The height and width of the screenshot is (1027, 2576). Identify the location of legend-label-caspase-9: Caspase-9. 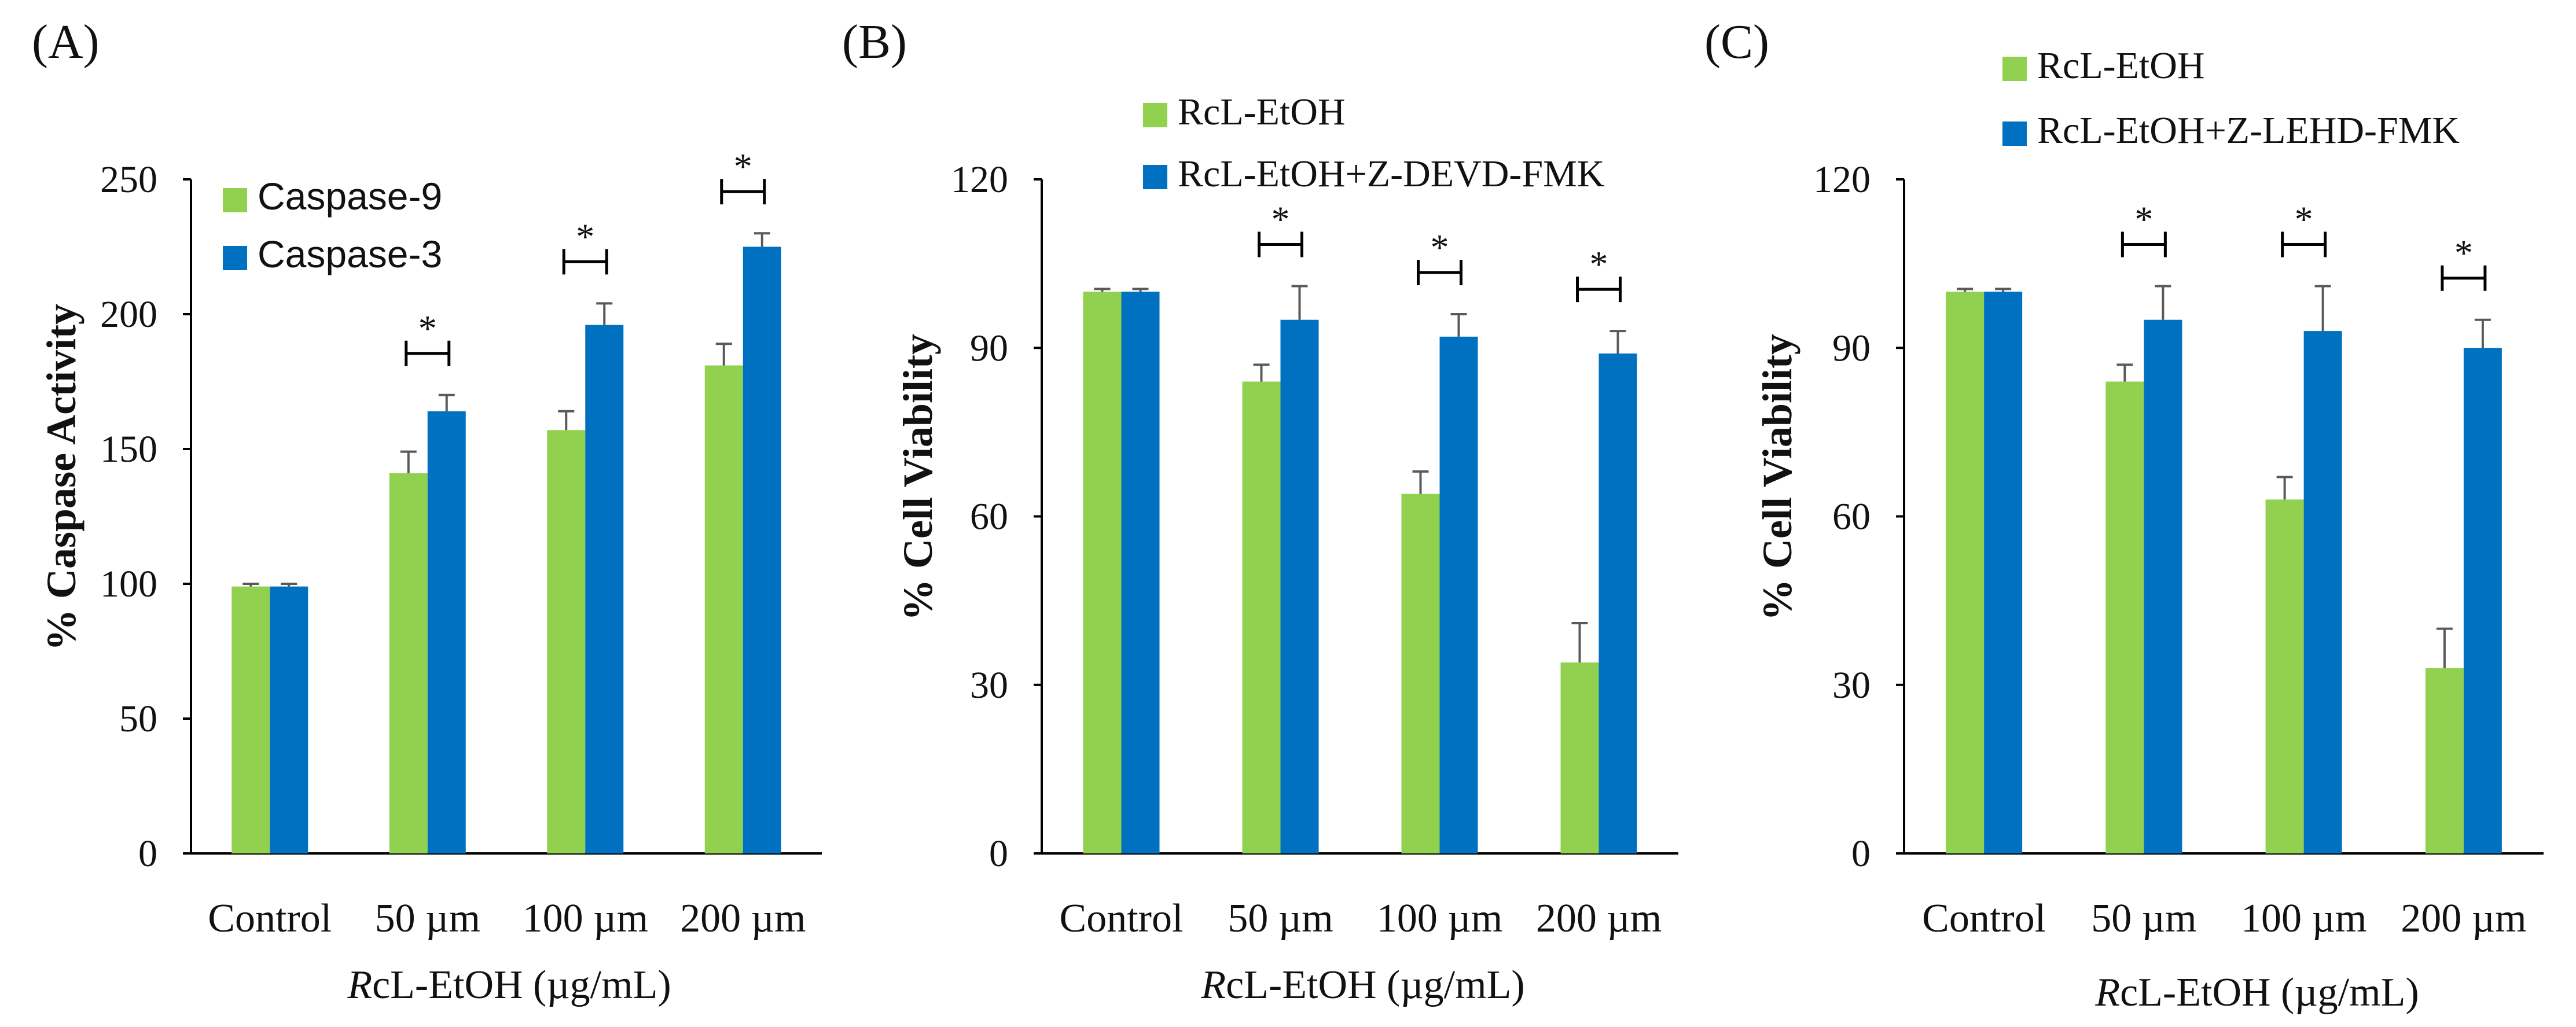
(350, 196).